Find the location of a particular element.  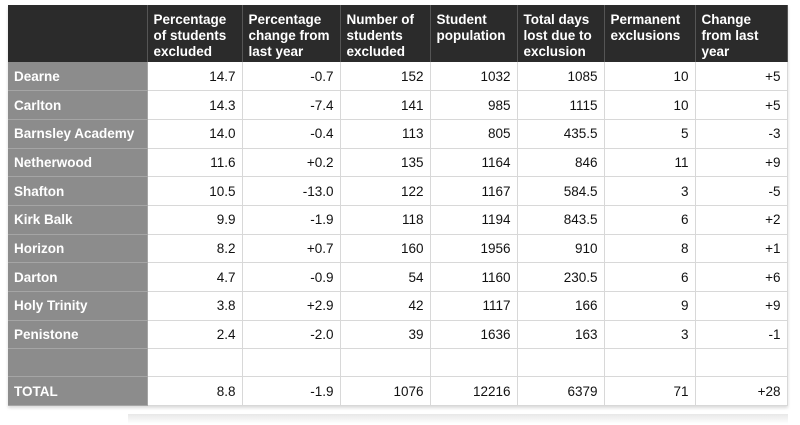

change-from-last-year-cell: -3 is located at coordinates (741, 134).